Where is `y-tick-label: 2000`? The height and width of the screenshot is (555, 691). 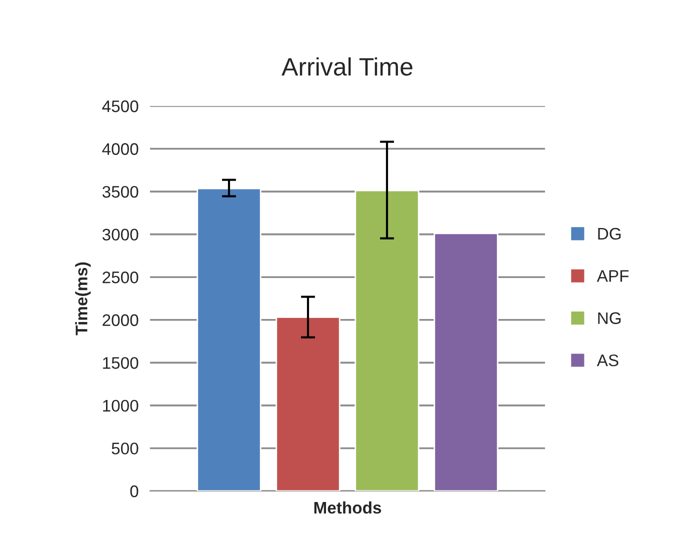
y-tick-label: 2000 is located at coordinates (120, 320).